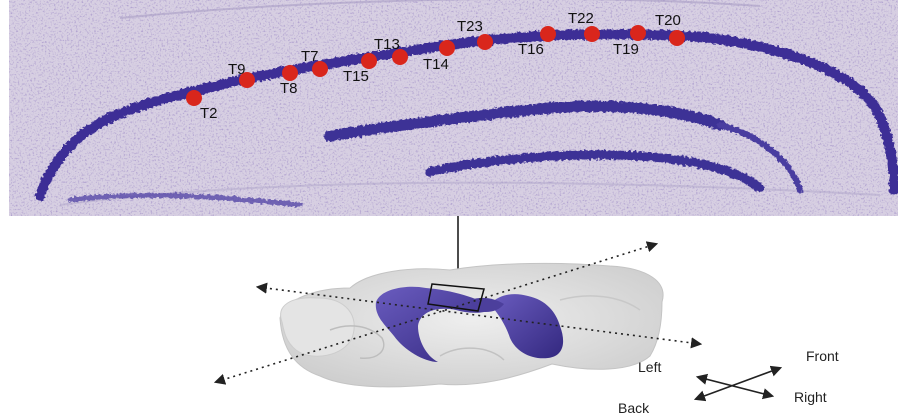  What do you see at coordinates (440, 9) in the screenshot?
I see `tissue-striation` at bounding box center [440, 9].